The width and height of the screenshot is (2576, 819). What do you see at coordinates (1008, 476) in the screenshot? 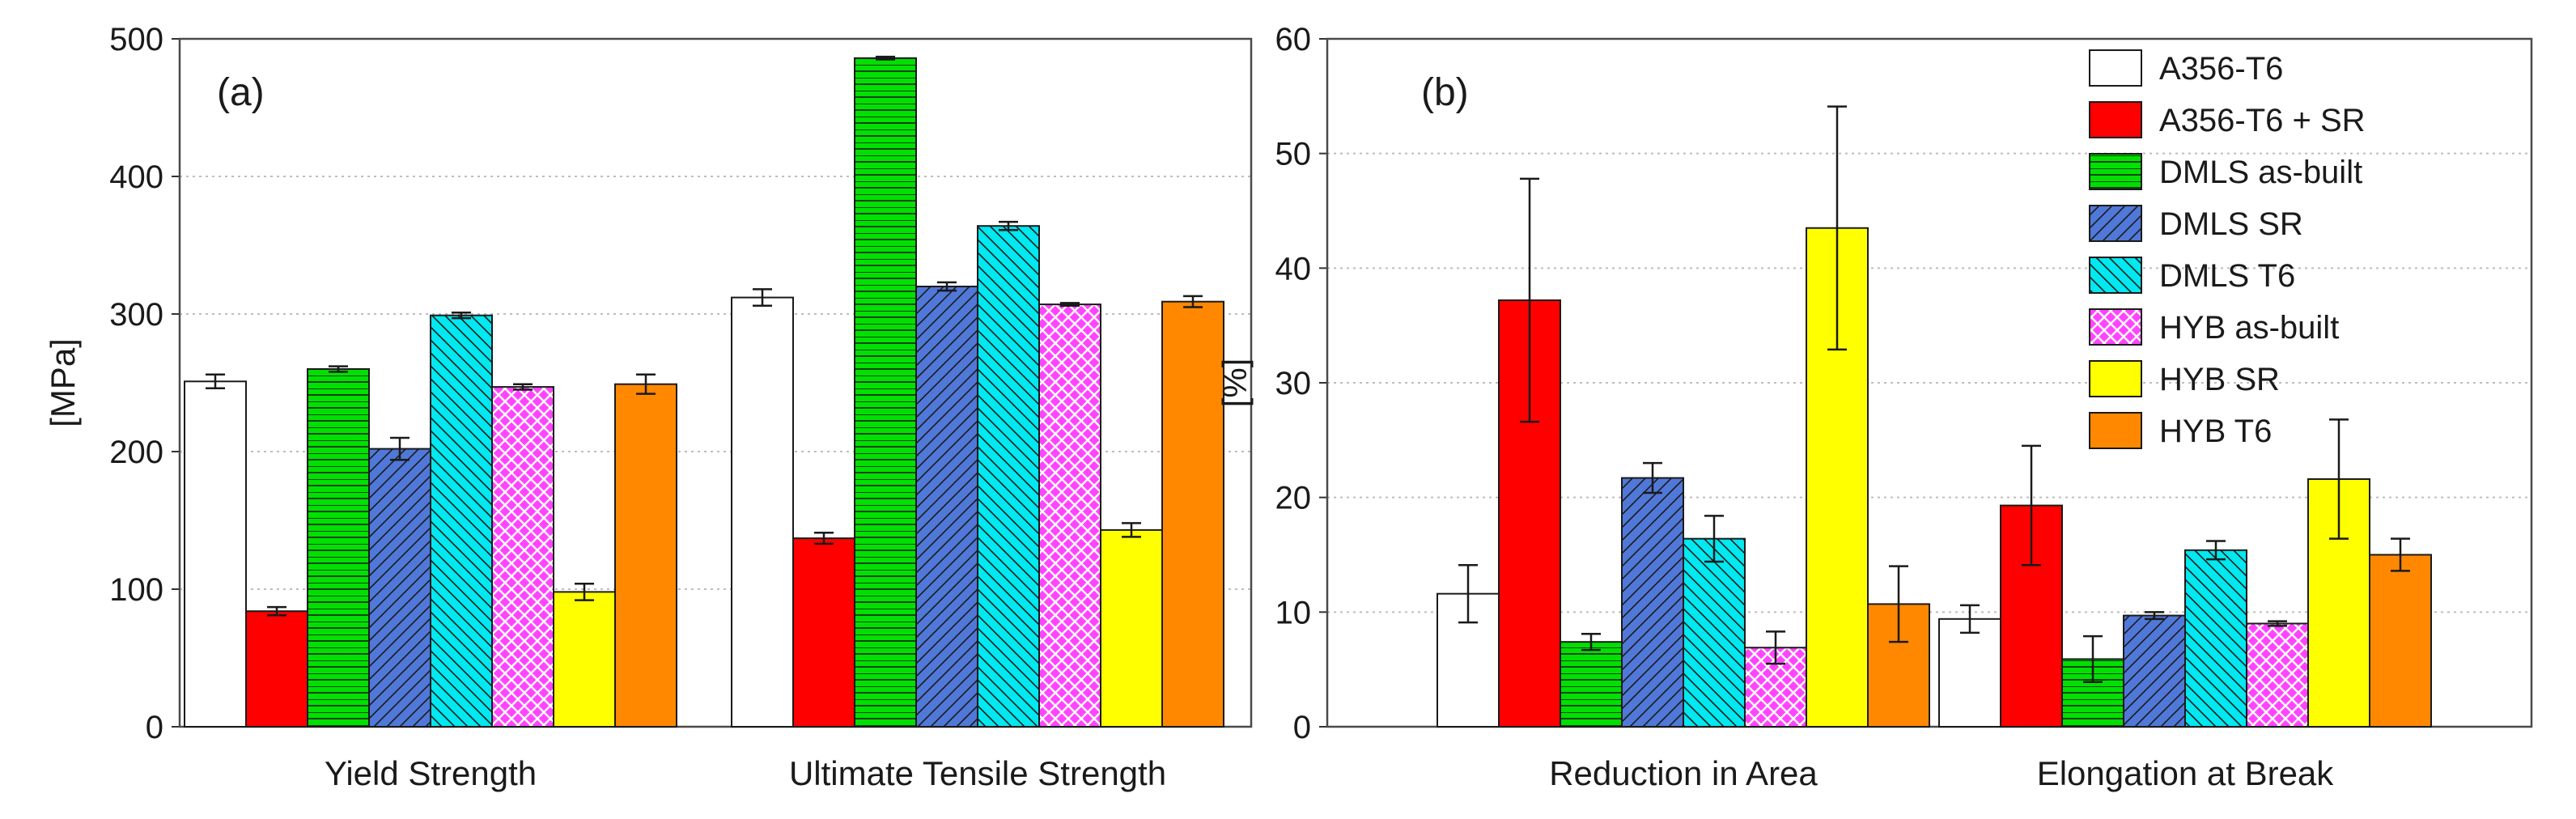
I see `bar-dmls-t6-ultimate-tensile-strength` at bounding box center [1008, 476].